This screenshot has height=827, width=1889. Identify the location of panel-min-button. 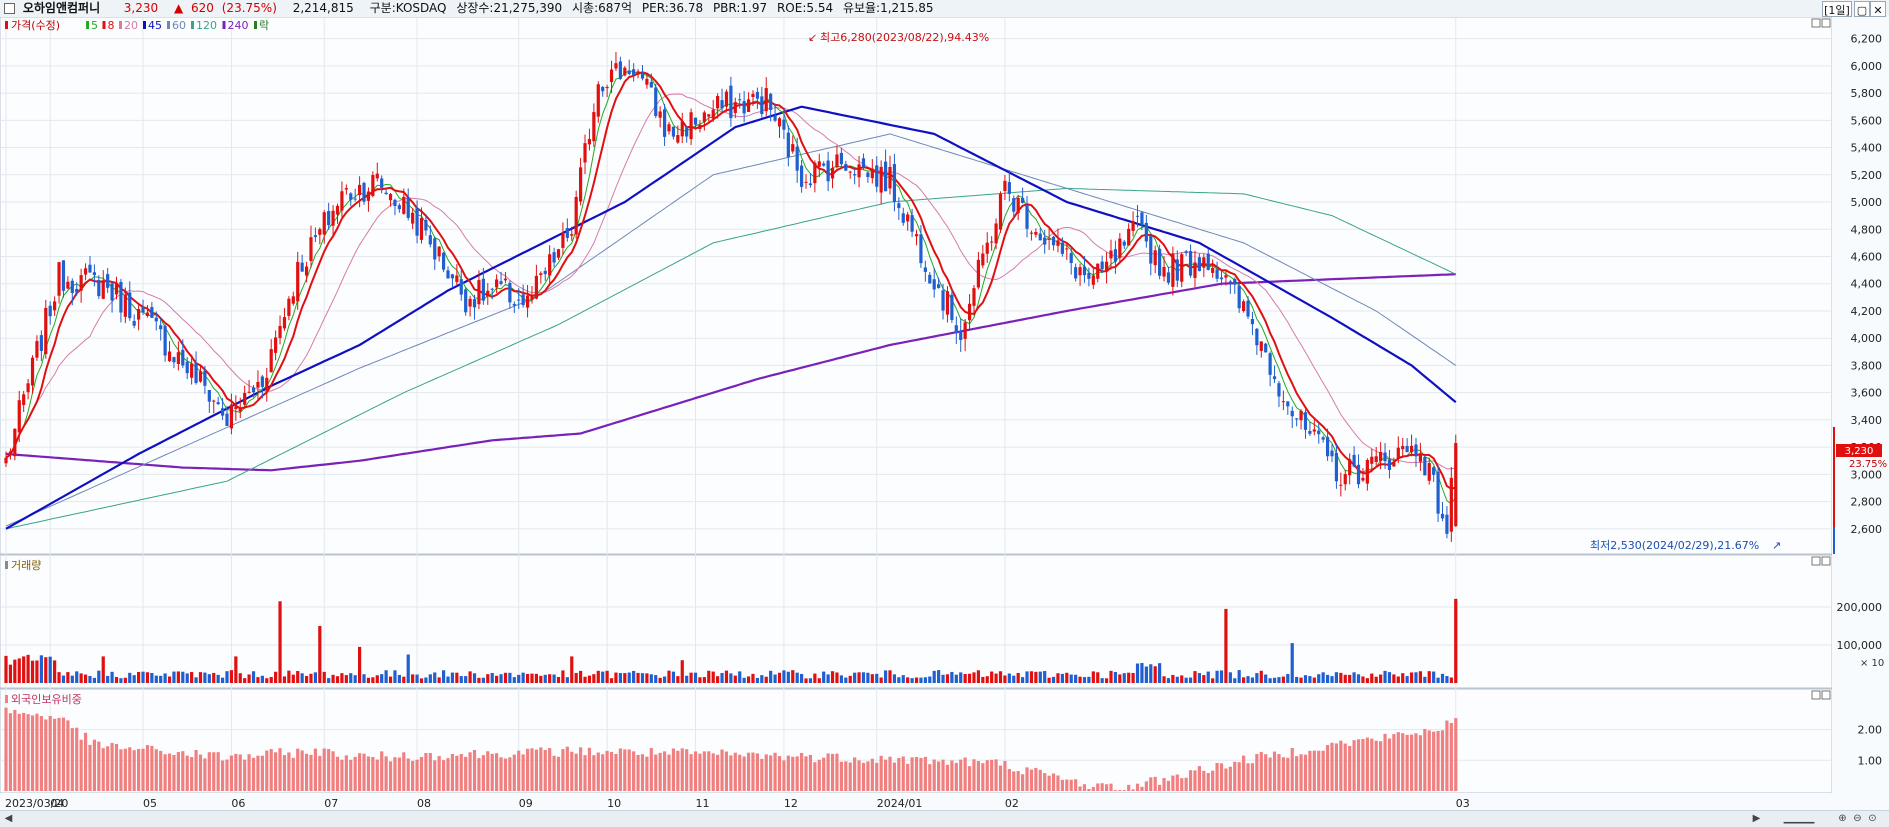
(1816, 23).